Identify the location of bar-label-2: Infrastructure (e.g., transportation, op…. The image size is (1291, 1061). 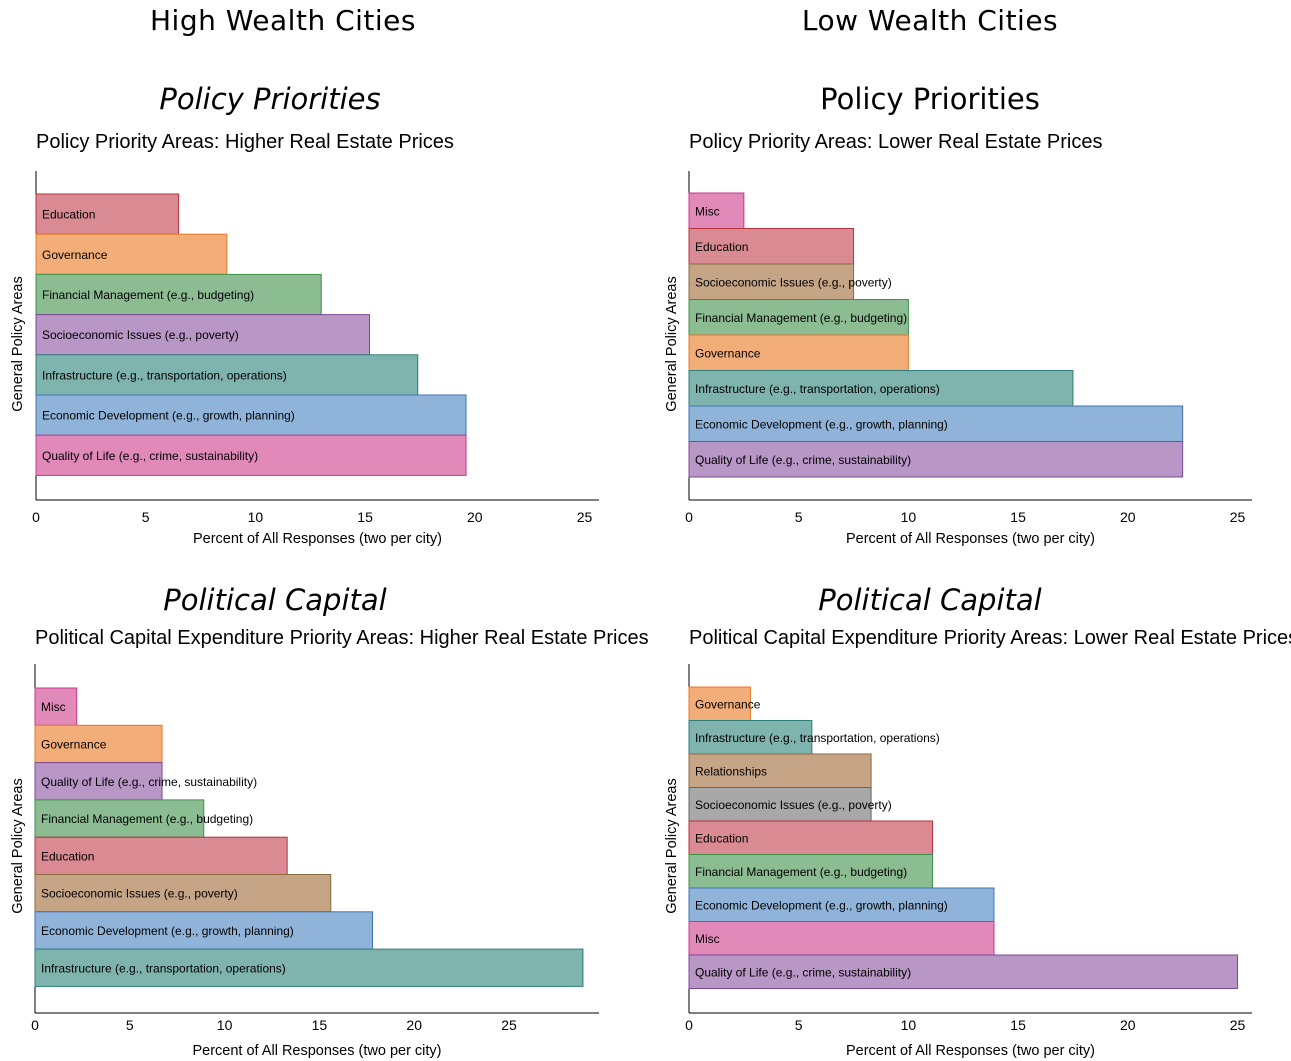
(817, 738).